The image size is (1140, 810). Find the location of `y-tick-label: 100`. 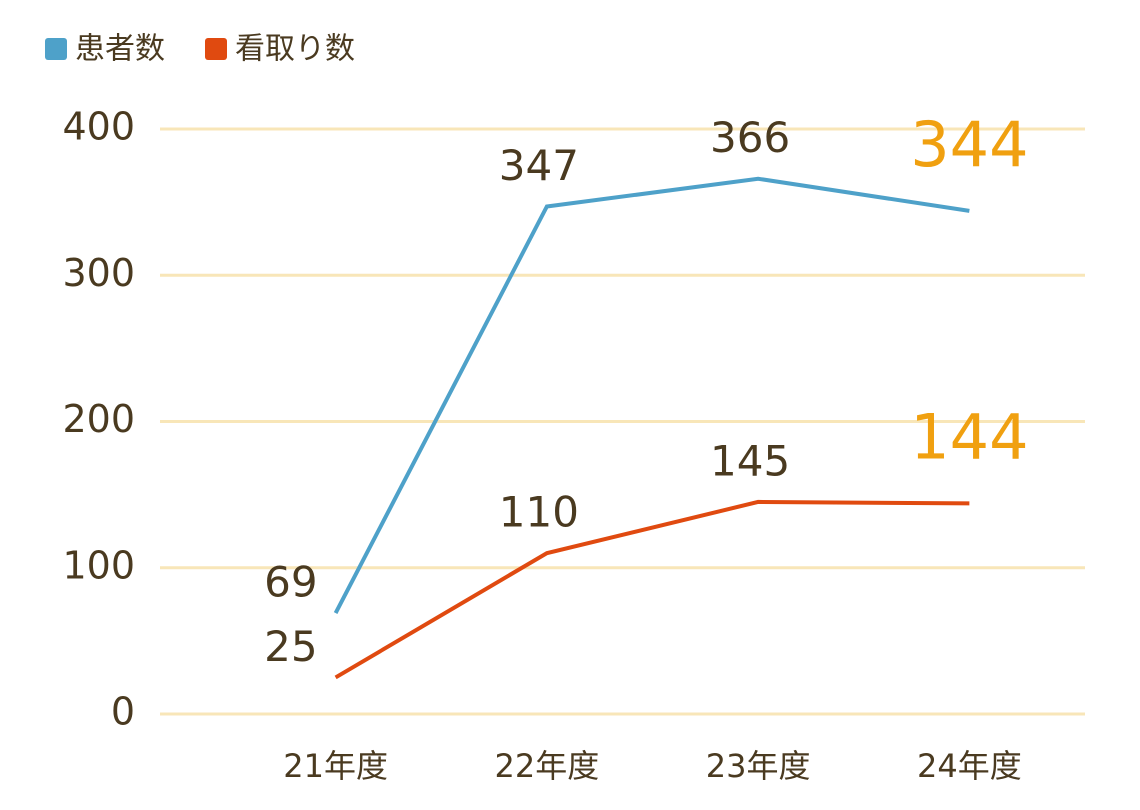

y-tick-label: 100 is located at coordinates (98, 565).